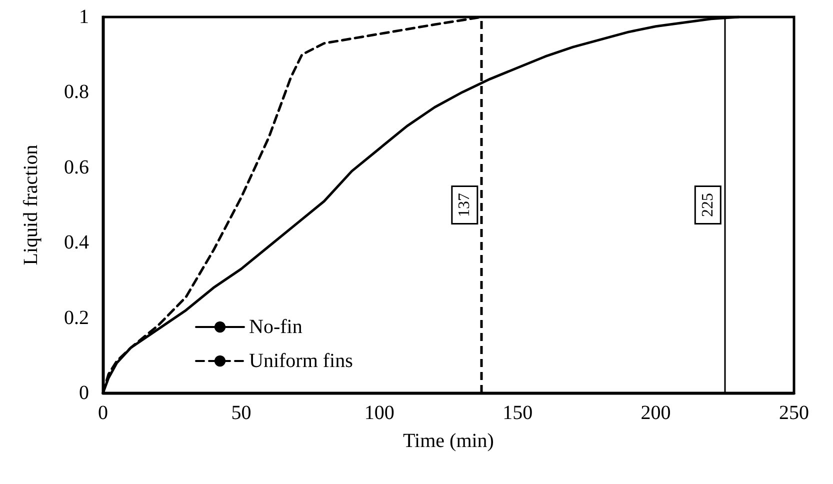  Describe the element at coordinates (301, 361) in the screenshot. I see `legend-label: Uniform fins` at that location.